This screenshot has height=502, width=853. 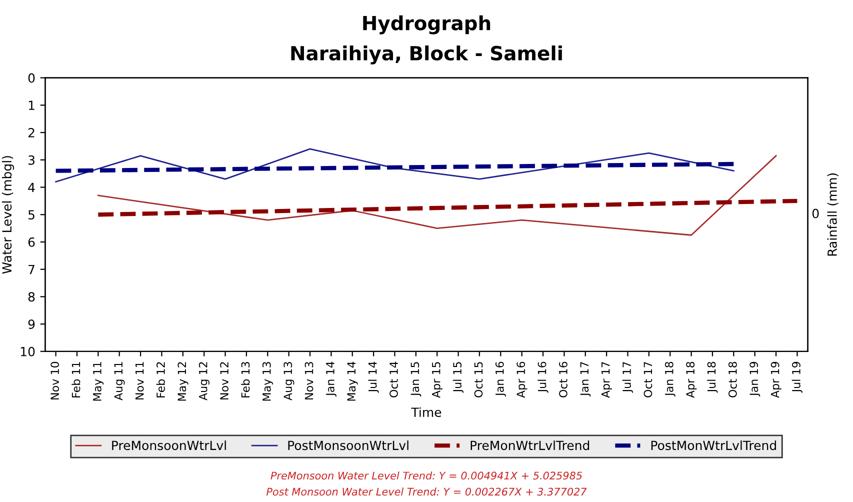 What do you see at coordinates (245, 380) in the screenshot?
I see `x-tick-label: Feb 13` at bounding box center [245, 380].